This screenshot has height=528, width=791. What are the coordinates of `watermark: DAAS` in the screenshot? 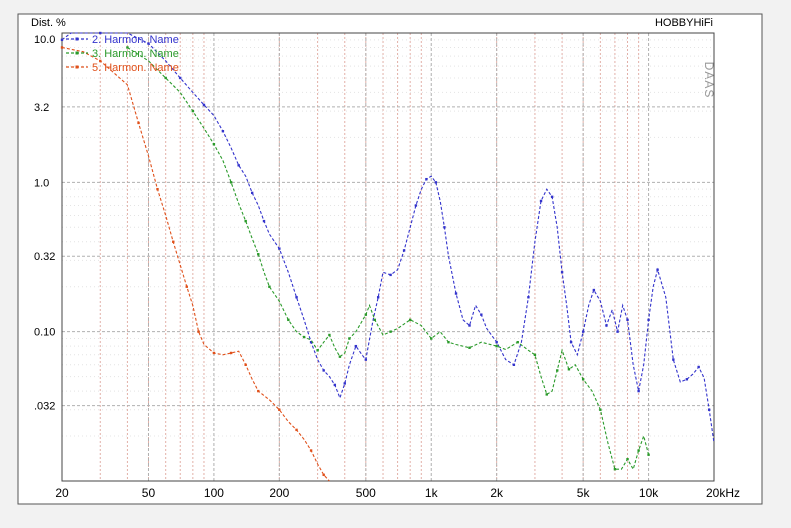 It's located at (709, 80).